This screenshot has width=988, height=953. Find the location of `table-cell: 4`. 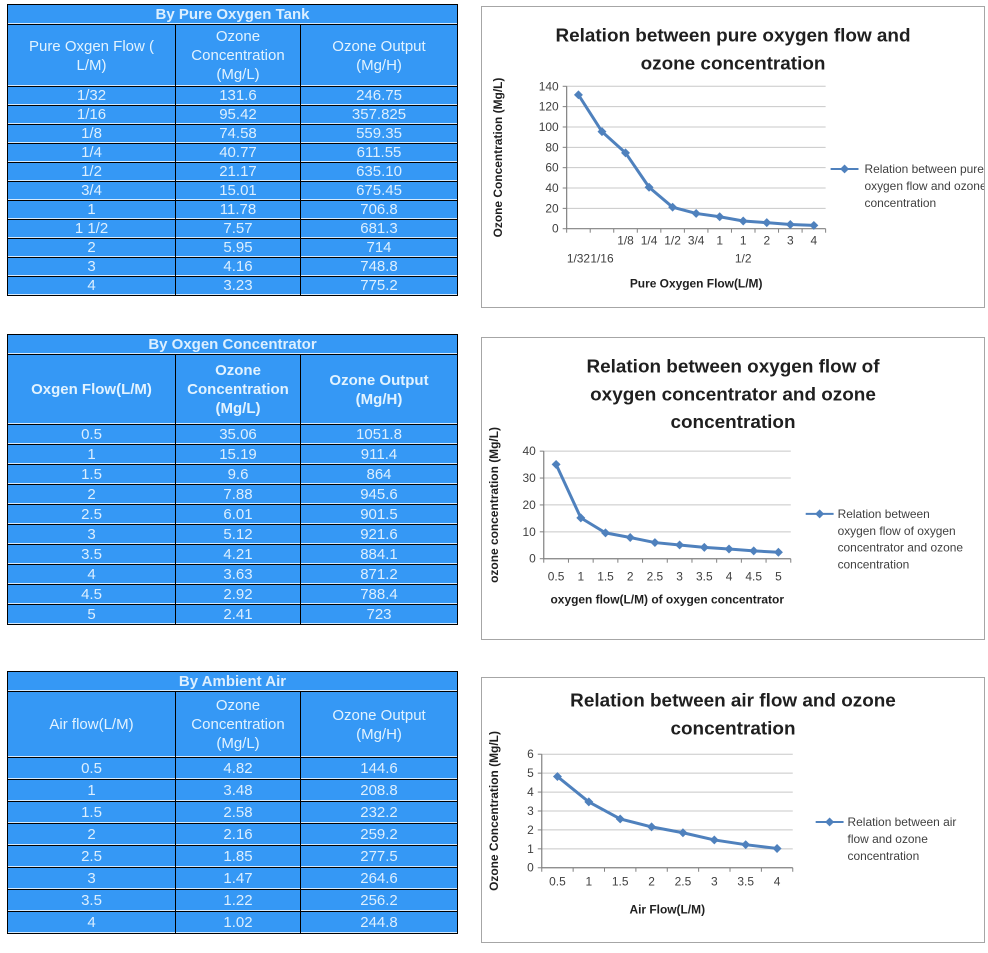

table-cell: 4 is located at coordinates (91, 922).